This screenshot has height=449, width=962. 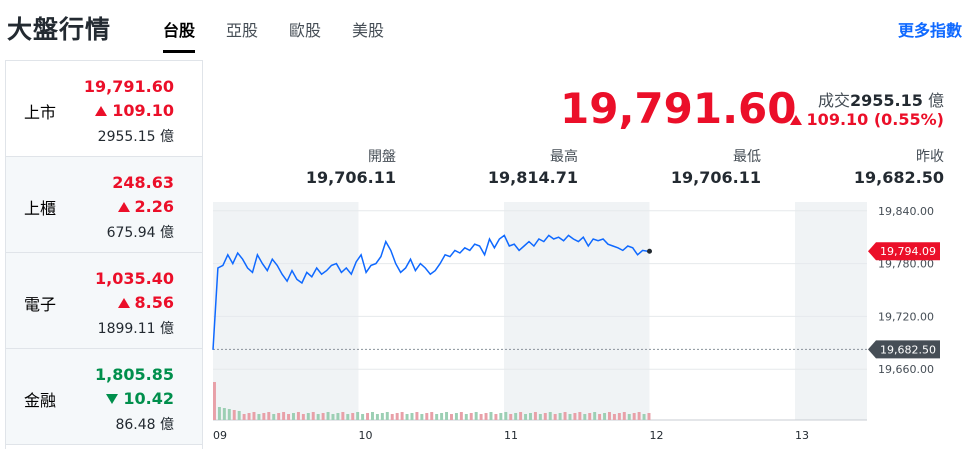 What do you see at coordinates (179, 35) in the screenshot?
I see `tab-tw: 台股` at bounding box center [179, 35].